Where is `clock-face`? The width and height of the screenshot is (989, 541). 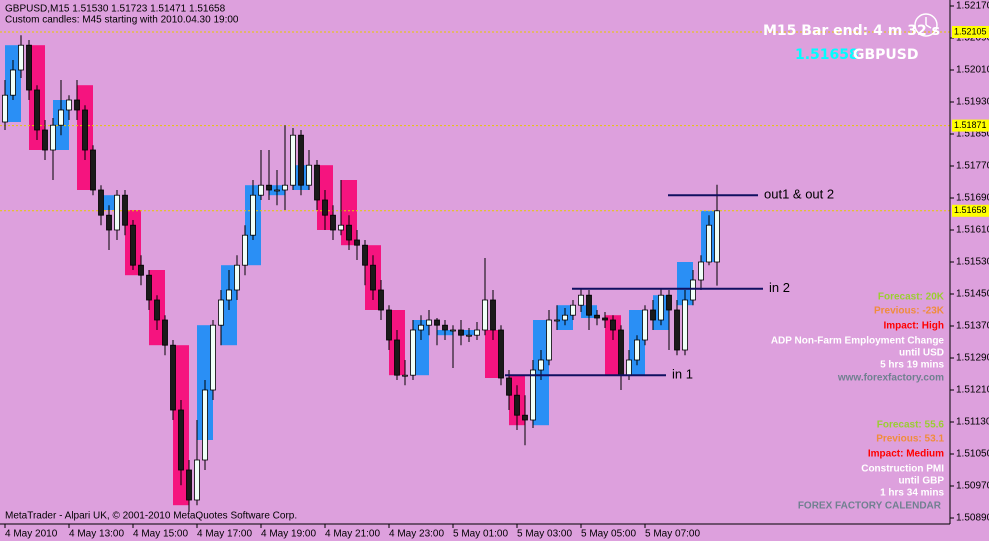
clock-face is located at coordinates (926, 25).